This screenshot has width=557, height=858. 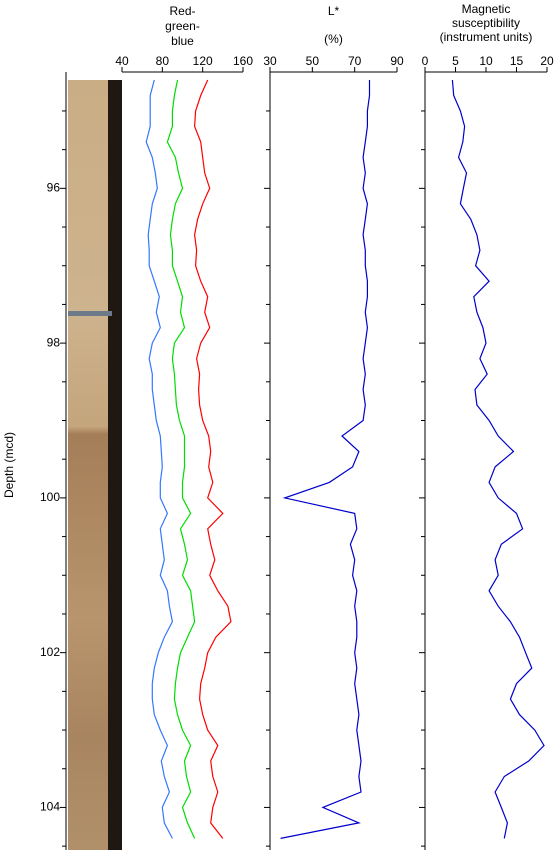 What do you see at coordinates (313, 61) in the screenshot?
I see `x-tick-label: 50` at bounding box center [313, 61].